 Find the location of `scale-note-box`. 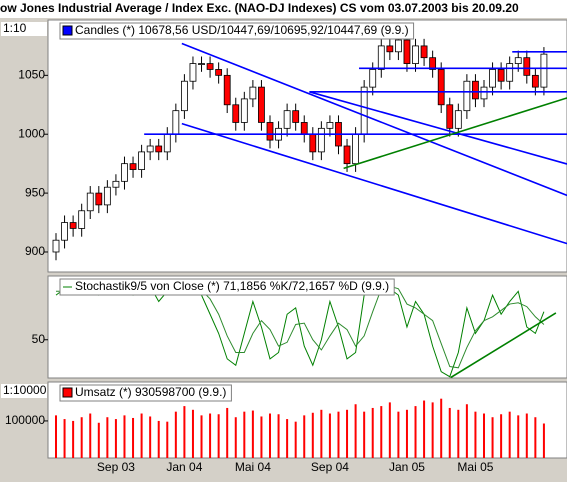

scale-note-box is located at coordinates (24, 29).